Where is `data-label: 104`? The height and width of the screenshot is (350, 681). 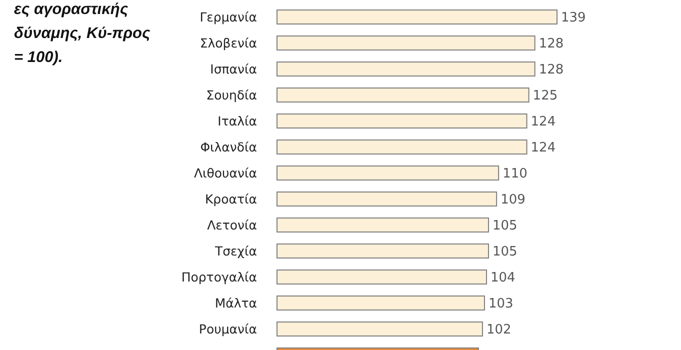
data-label: 104 is located at coordinates (503, 278).